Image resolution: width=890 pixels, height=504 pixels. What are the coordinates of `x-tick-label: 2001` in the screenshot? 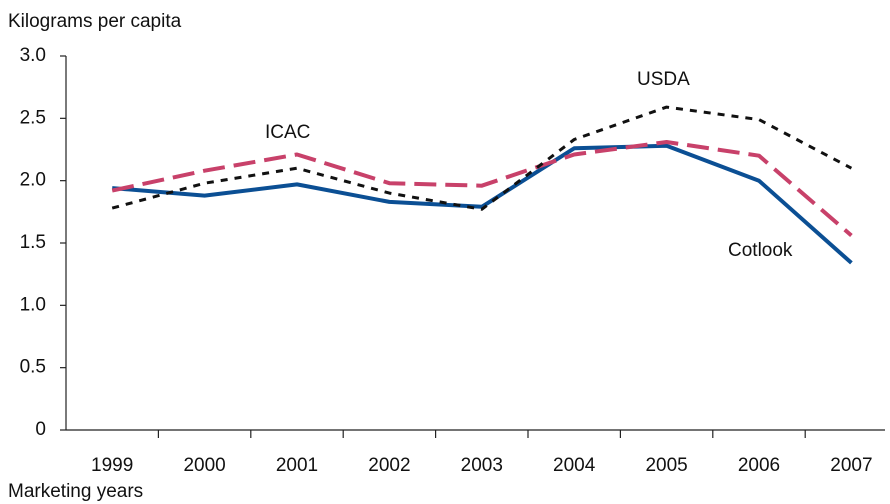 It's located at (297, 465).